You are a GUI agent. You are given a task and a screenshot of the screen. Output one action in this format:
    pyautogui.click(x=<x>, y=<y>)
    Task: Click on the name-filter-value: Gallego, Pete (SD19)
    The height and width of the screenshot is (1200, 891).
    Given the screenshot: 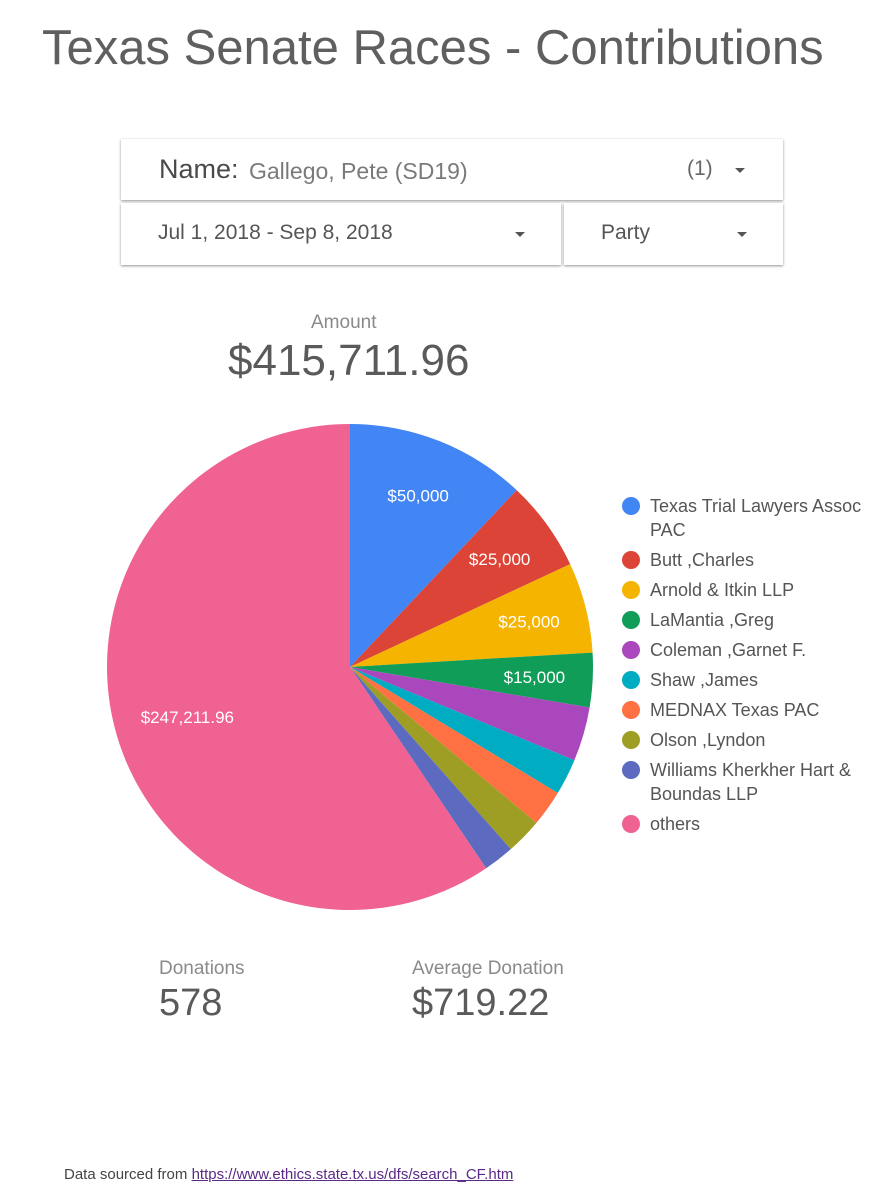 What is the action you would take?
    pyautogui.click(x=358, y=171)
    